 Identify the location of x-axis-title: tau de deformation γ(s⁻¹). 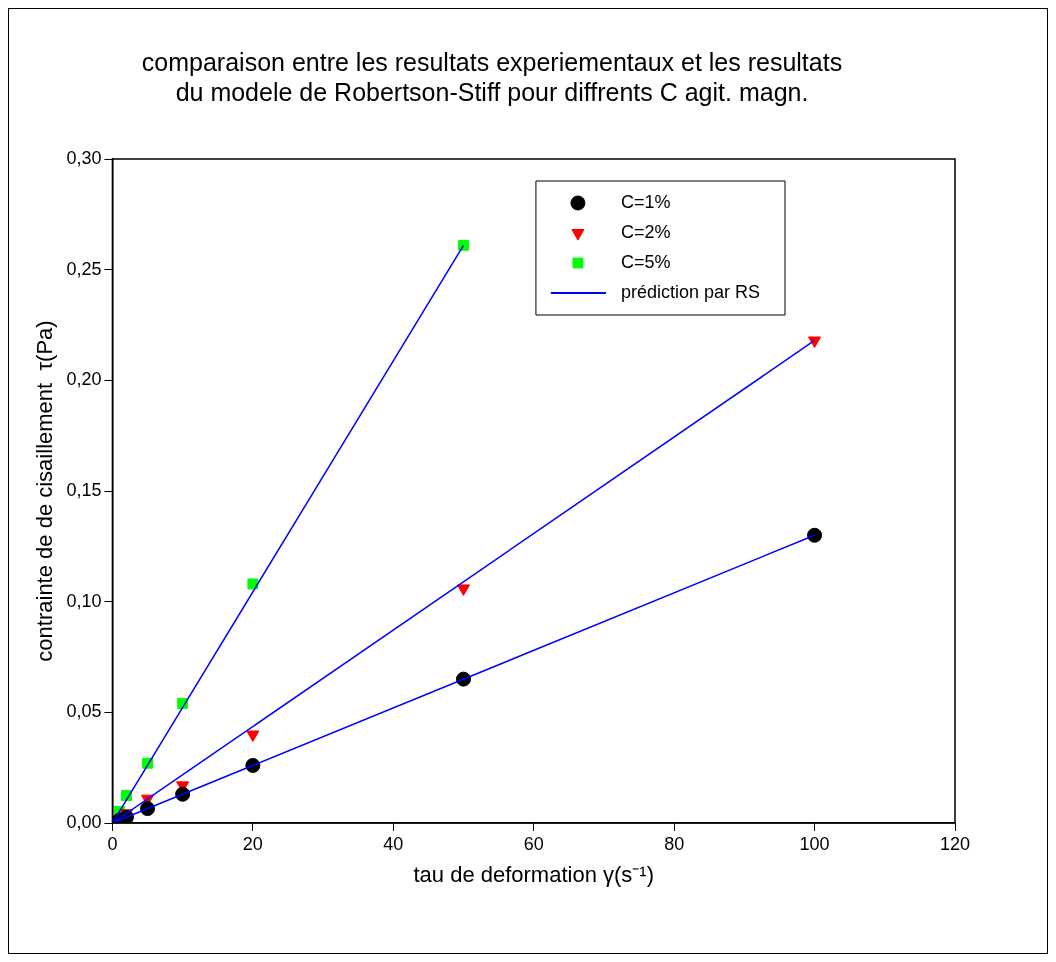
(533, 874).